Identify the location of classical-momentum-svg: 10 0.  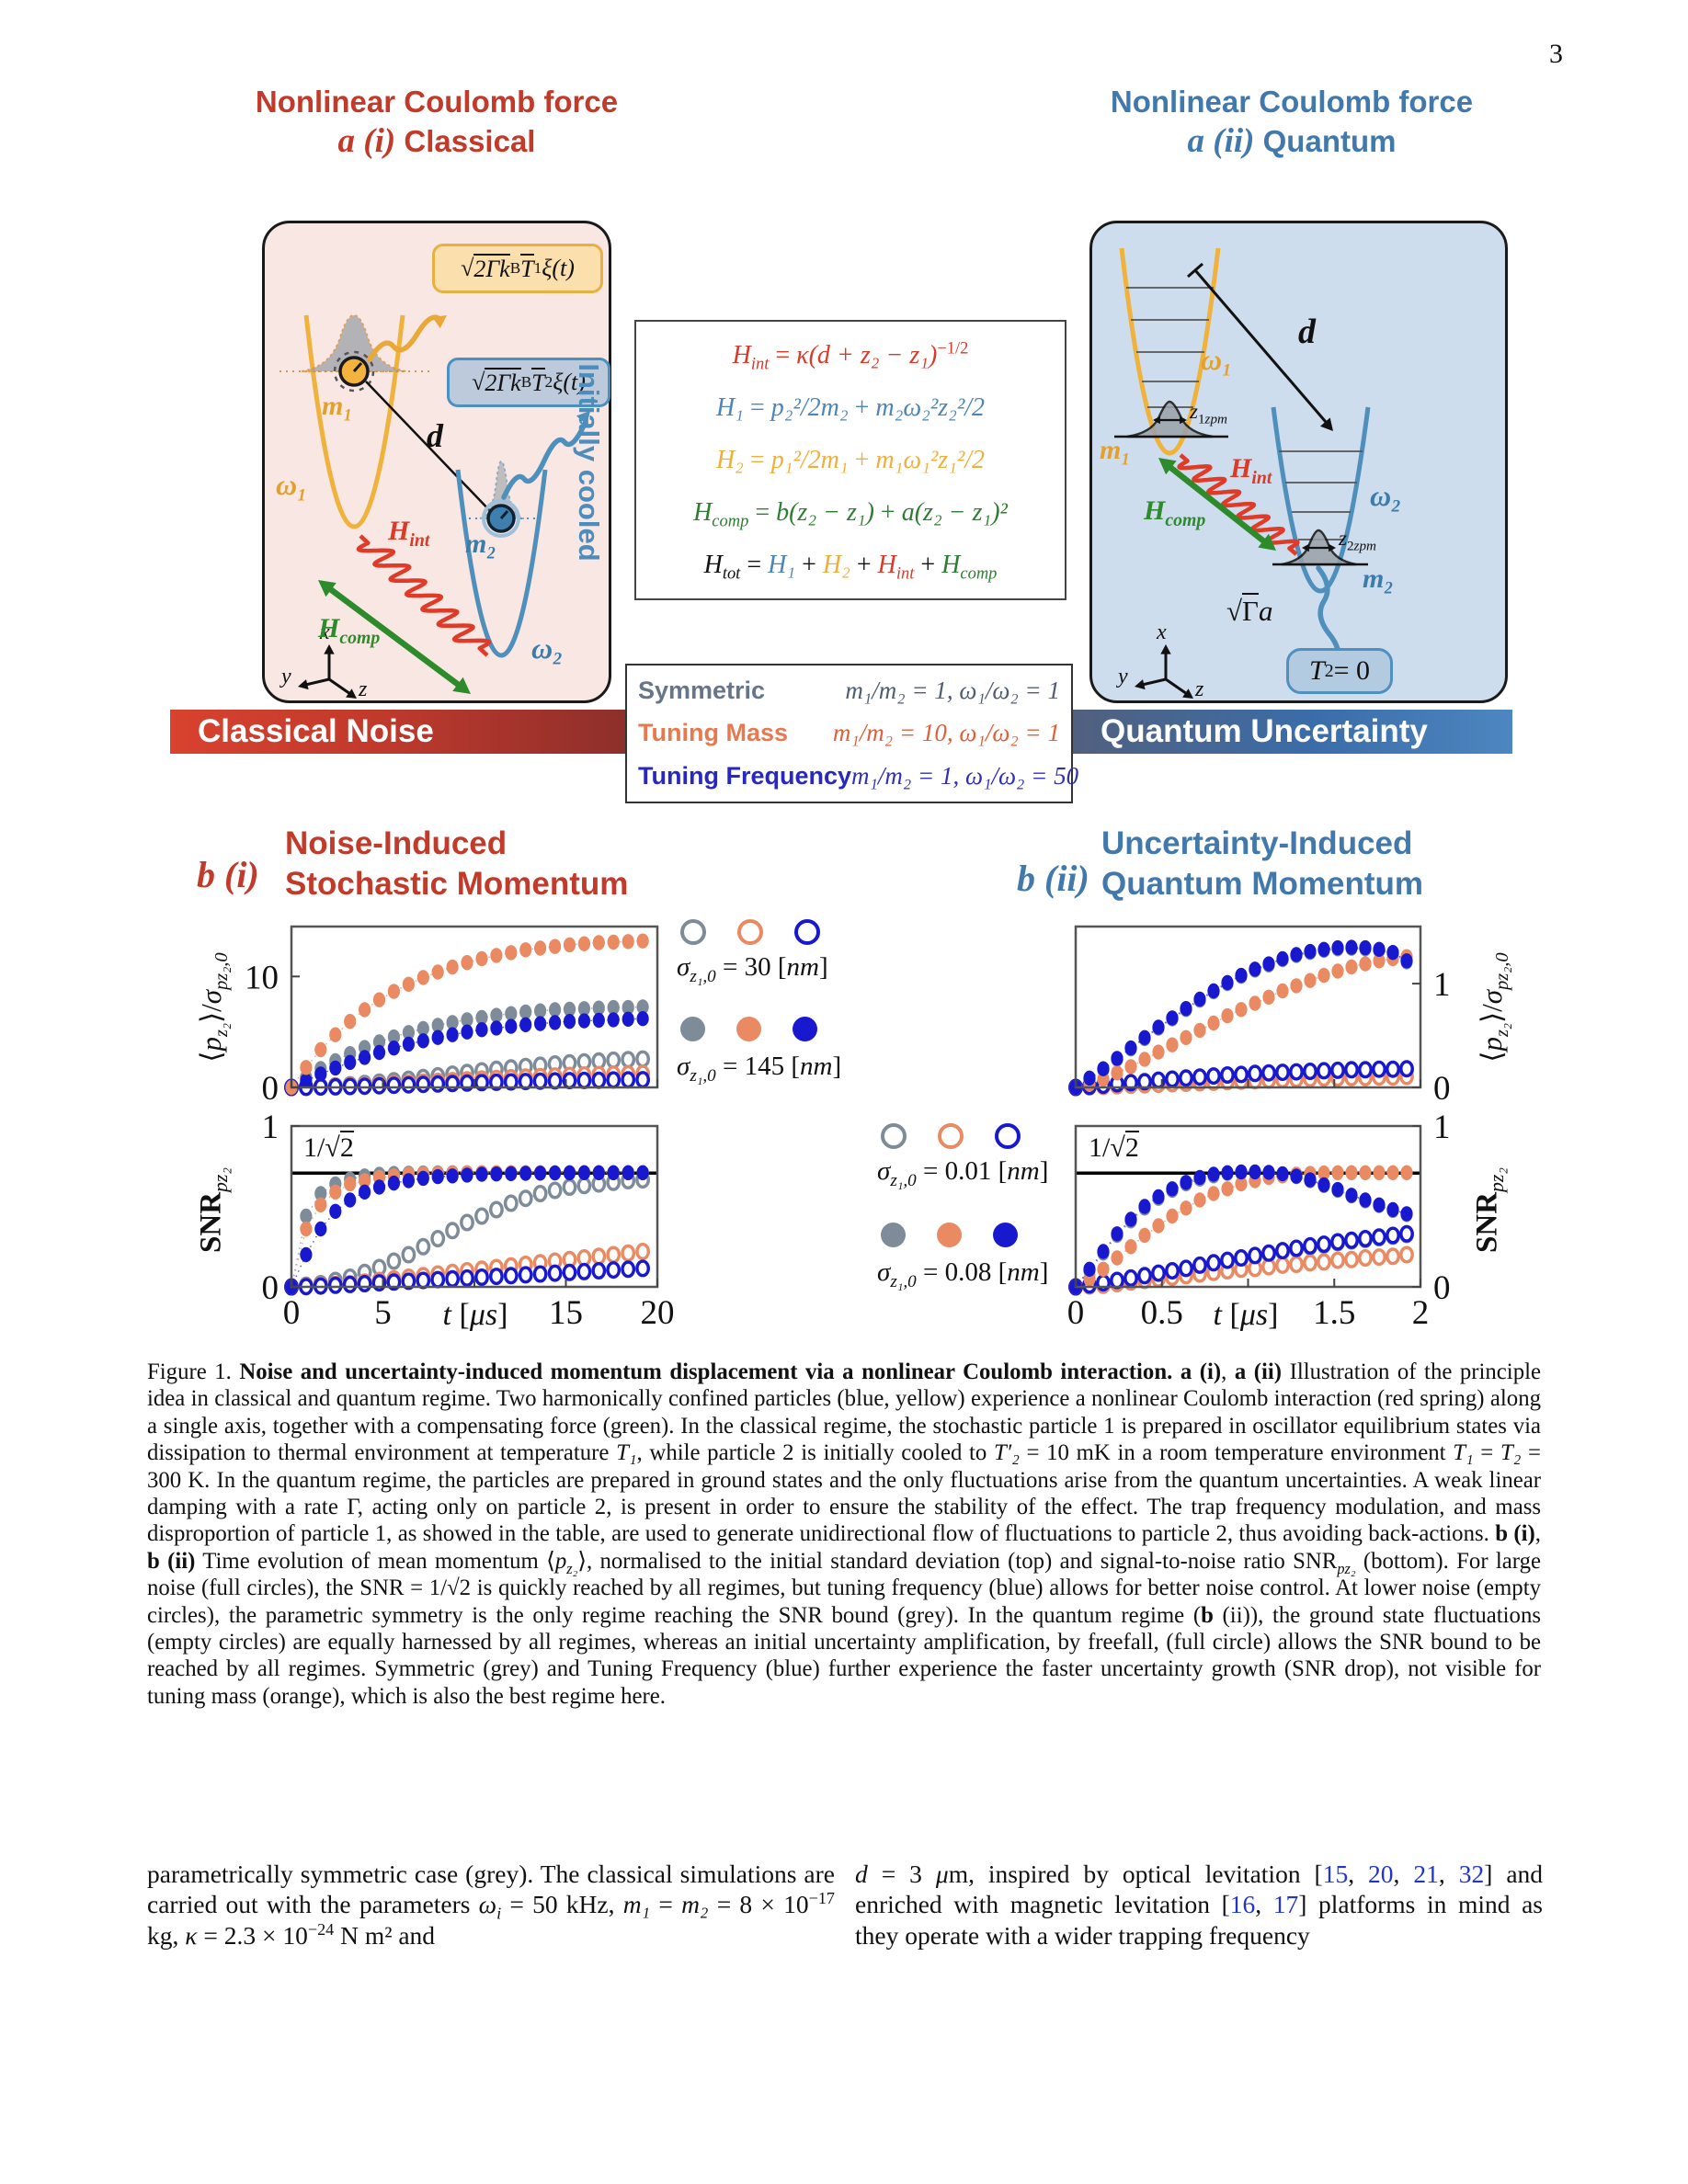
(452, 1016).